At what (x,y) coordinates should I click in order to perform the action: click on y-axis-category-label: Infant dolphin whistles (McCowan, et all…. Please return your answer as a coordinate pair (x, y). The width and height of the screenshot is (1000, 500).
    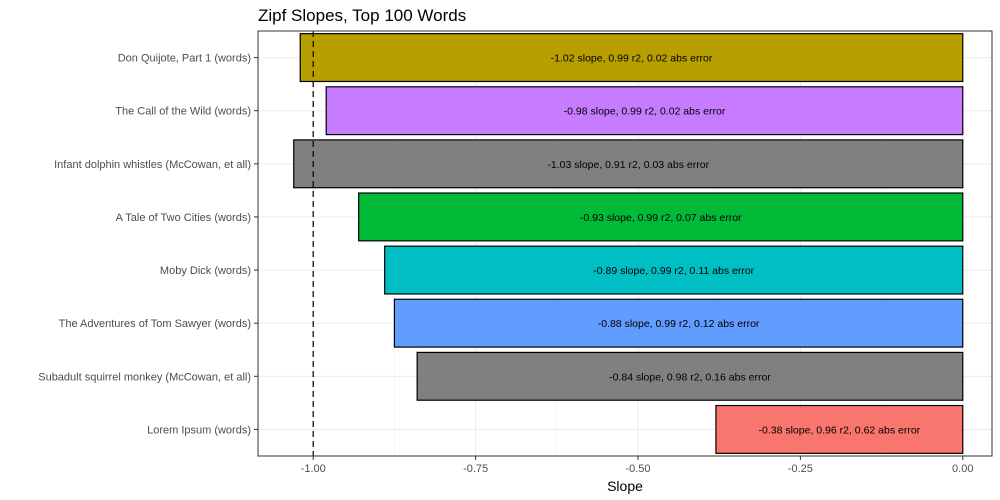
    Looking at the image, I should click on (152, 165).